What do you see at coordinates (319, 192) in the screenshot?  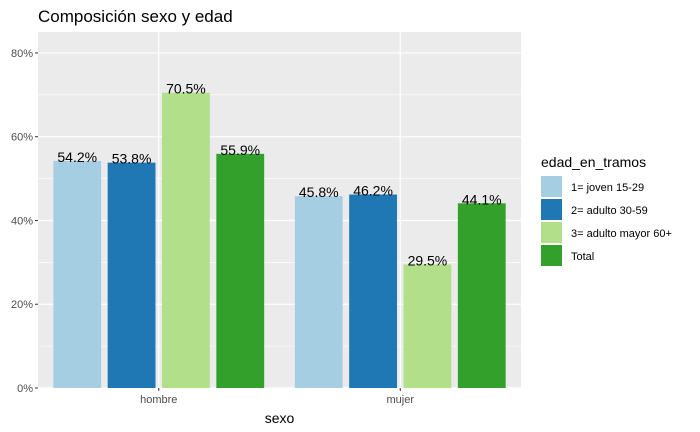 I see `data-label: 45.8%` at bounding box center [319, 192].